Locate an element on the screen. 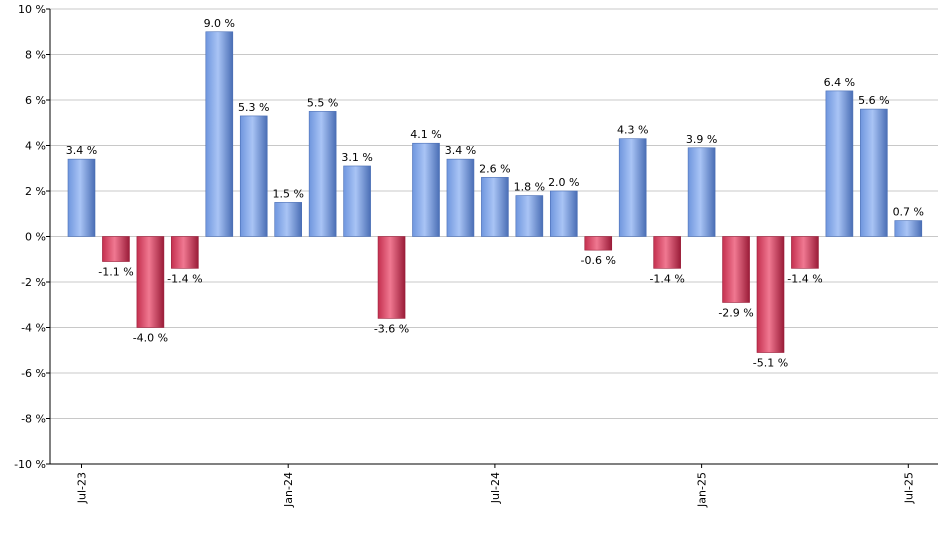  data-label: 9.0 % is located at coordinates (219, 23).